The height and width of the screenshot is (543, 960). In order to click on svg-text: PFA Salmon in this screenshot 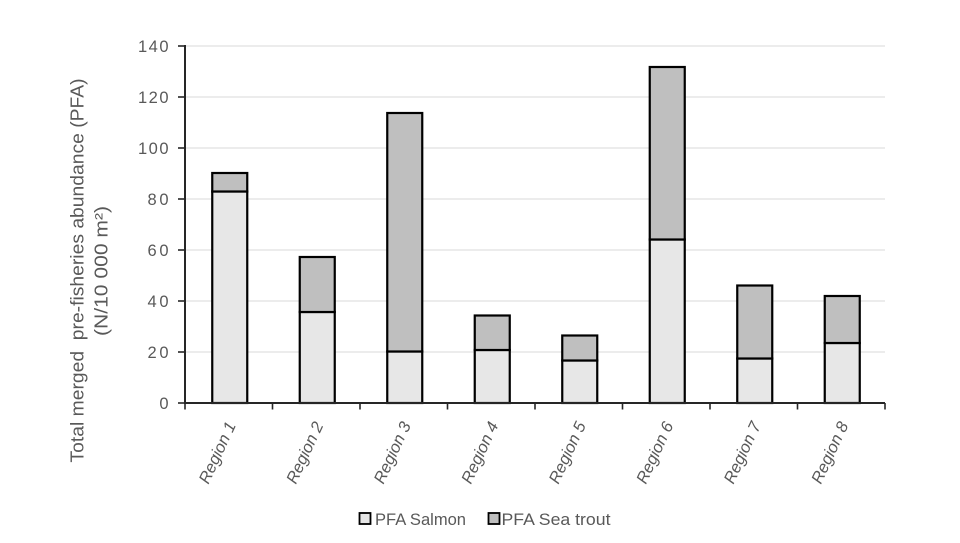, I will do `click(420, 519)`.